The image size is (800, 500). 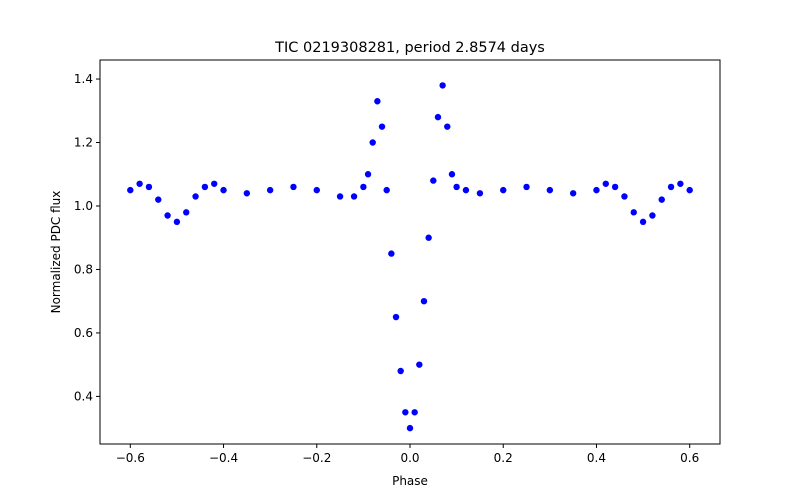 I want to click on x-tick-label: −0.2, so click(x=316, y=458).